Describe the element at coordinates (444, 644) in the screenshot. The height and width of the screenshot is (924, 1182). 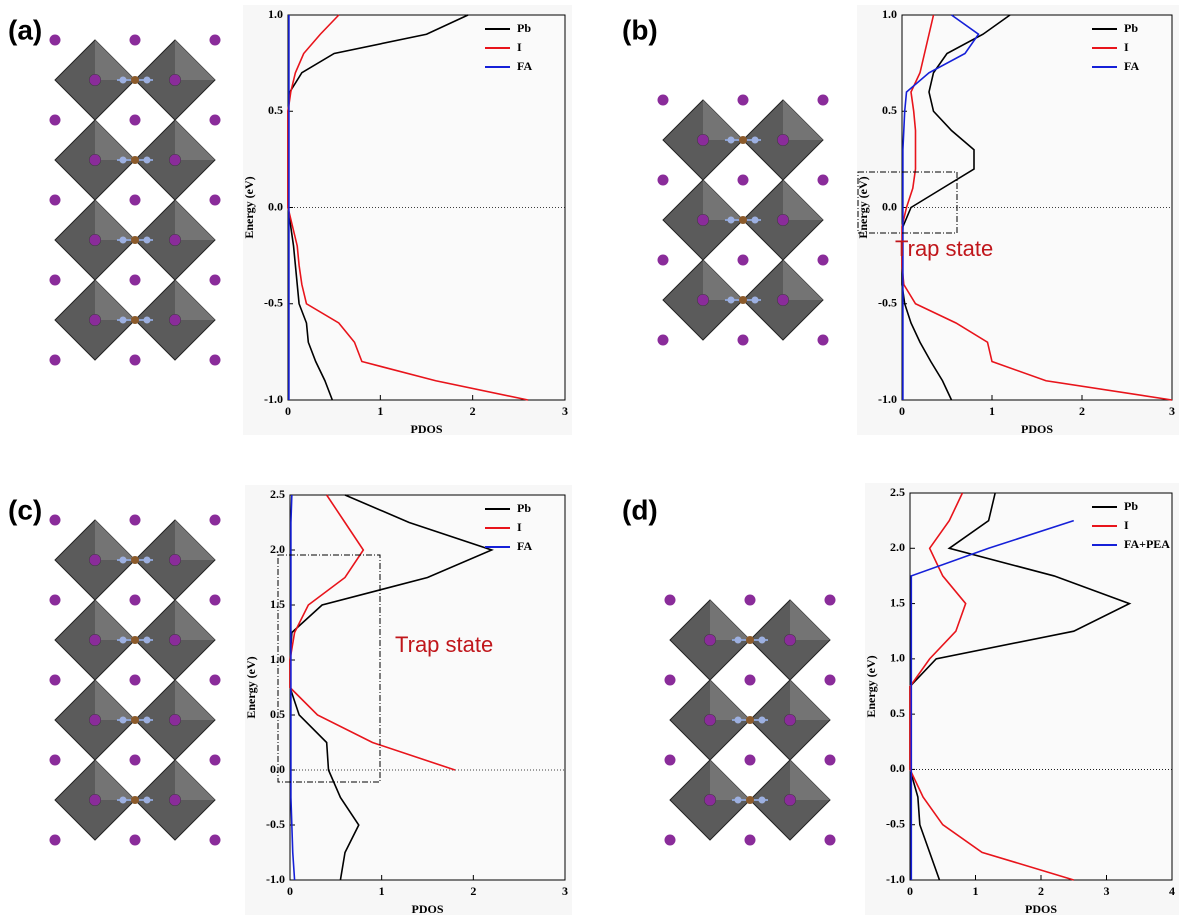
I see `trap-label: Trap state` at that location.